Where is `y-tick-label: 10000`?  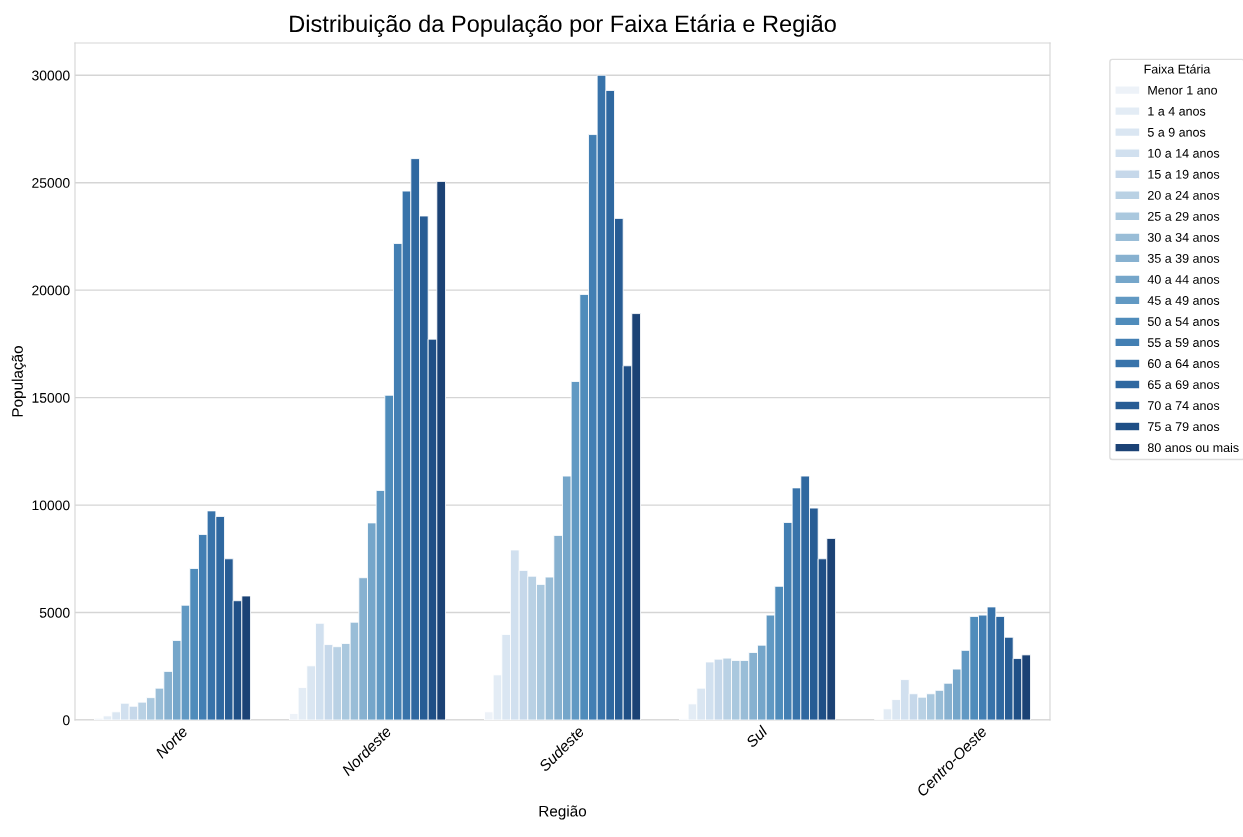 y-tick-label: 10000 is located at coordinates (51, 505).